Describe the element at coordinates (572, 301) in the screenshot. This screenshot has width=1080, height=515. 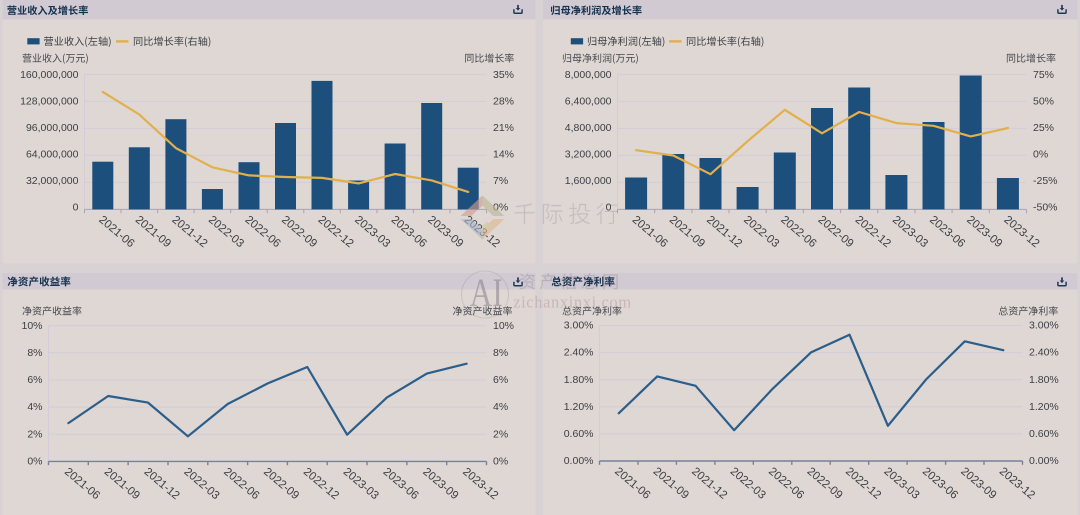
I see `svg-text: zichanxinxi.com` at that location.